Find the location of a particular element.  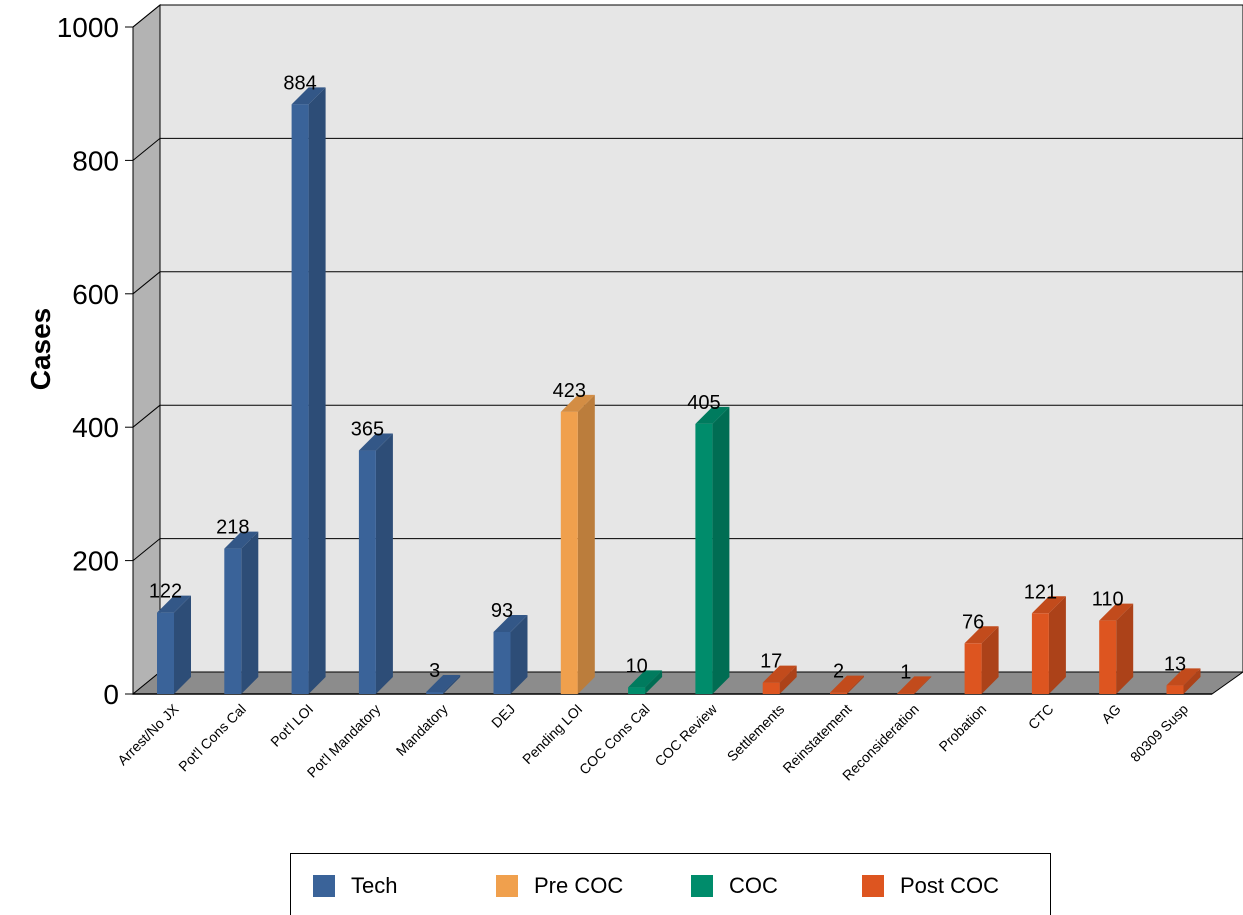

data-label: 121 is located at coordinates (1040, 592).